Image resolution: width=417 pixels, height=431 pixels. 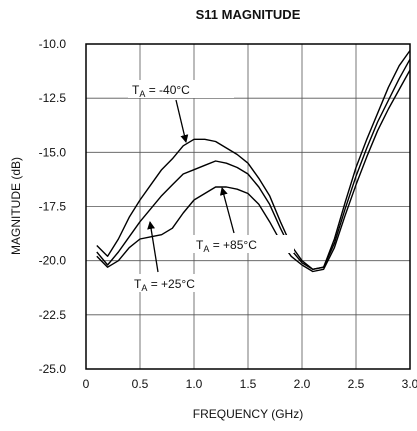 What do you see at coordinates (53, 261) in the screenshot?
I see `y-tick-label: -20.0` at bounding box center [53, 261].